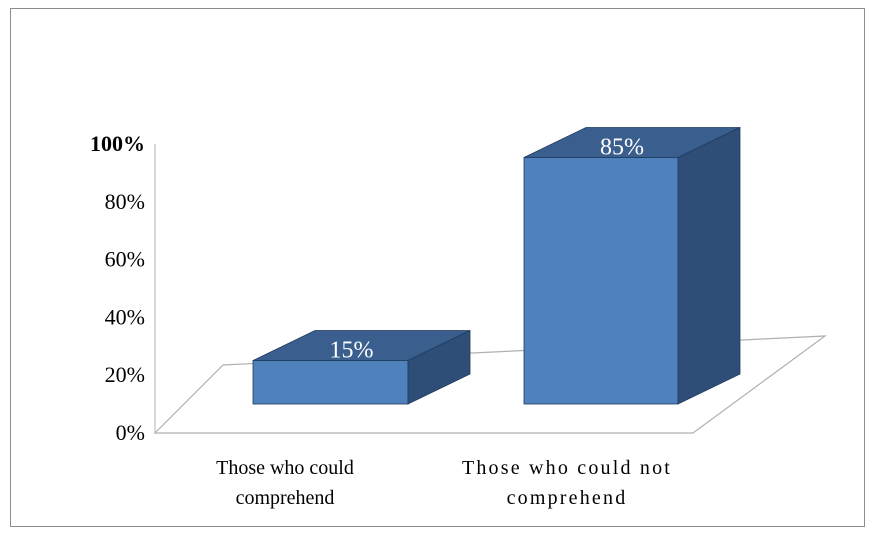  I want to click on y-tick-label: 40%, so click(125, 316).